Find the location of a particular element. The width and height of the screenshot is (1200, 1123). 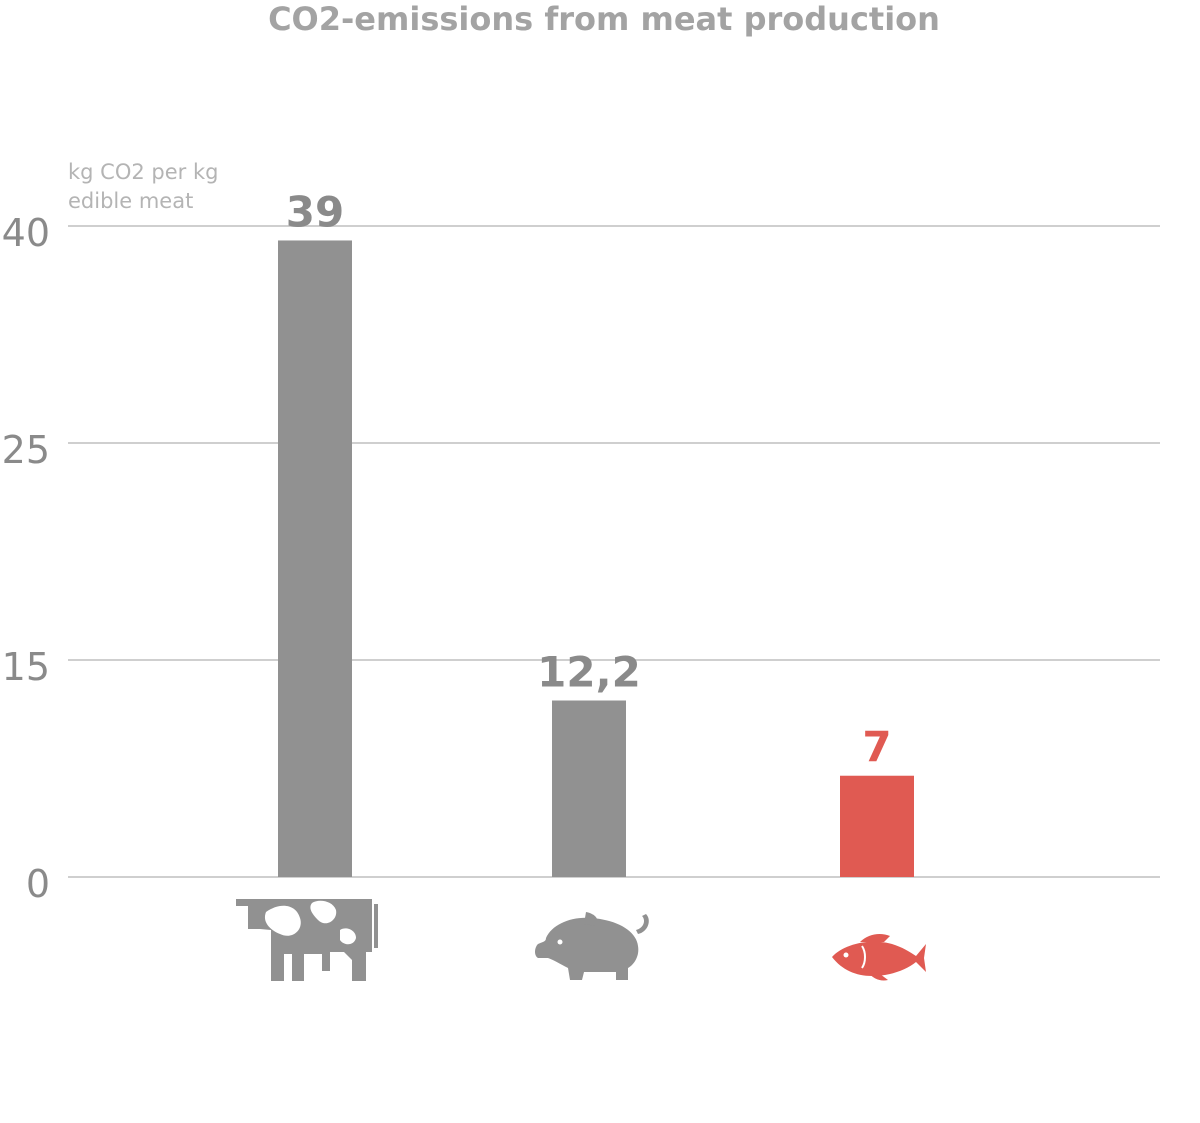

bar-cow is located at coordinates (315, 558).